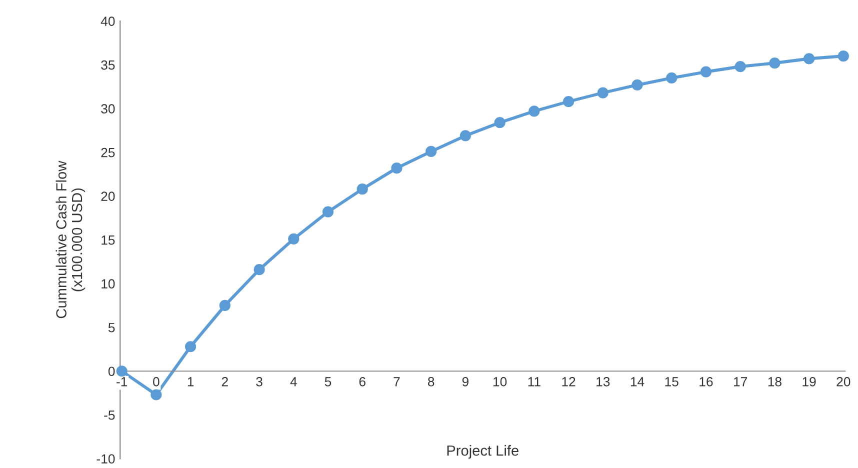 Image resolution: width=858 pixels, height=468 pixels. I want to click on x-tick-label: 19, so click(809, 381).